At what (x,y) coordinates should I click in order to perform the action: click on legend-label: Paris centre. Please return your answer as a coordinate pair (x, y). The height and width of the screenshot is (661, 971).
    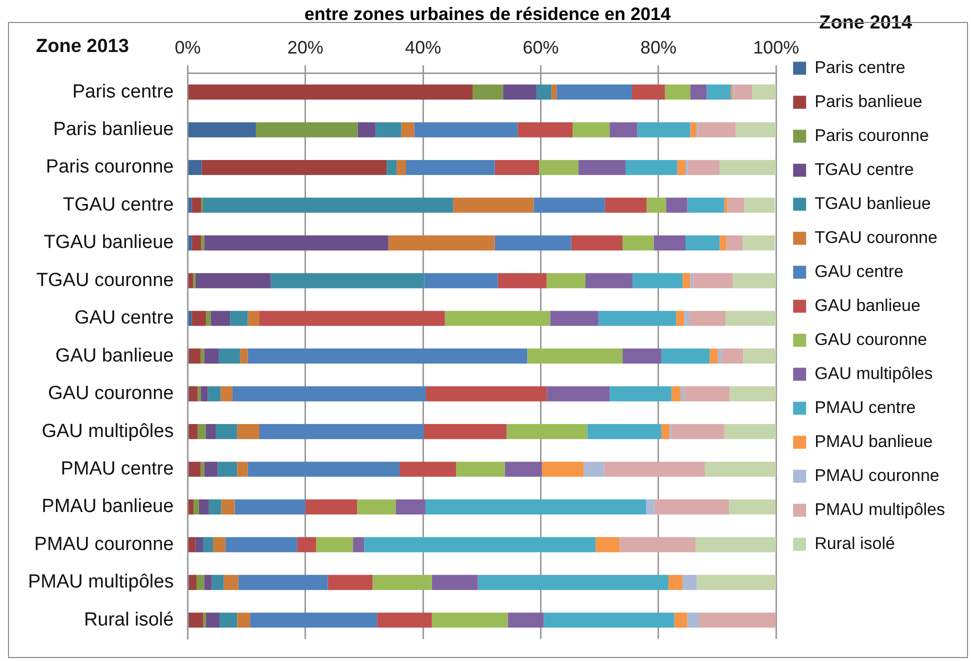
    Looking at the image, I should click on (860, 67).